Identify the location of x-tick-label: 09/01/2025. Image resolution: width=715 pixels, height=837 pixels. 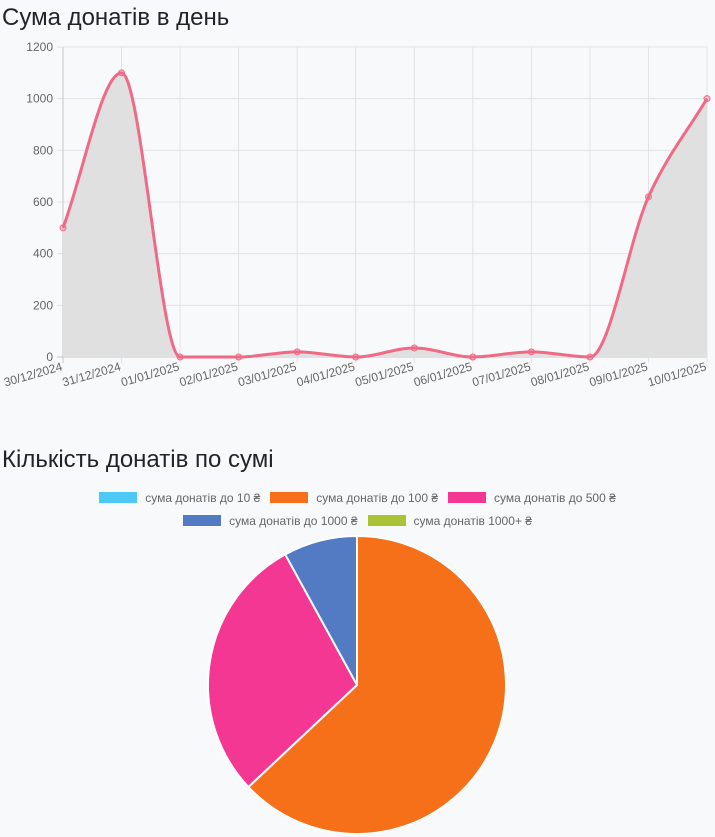
(619, 374).